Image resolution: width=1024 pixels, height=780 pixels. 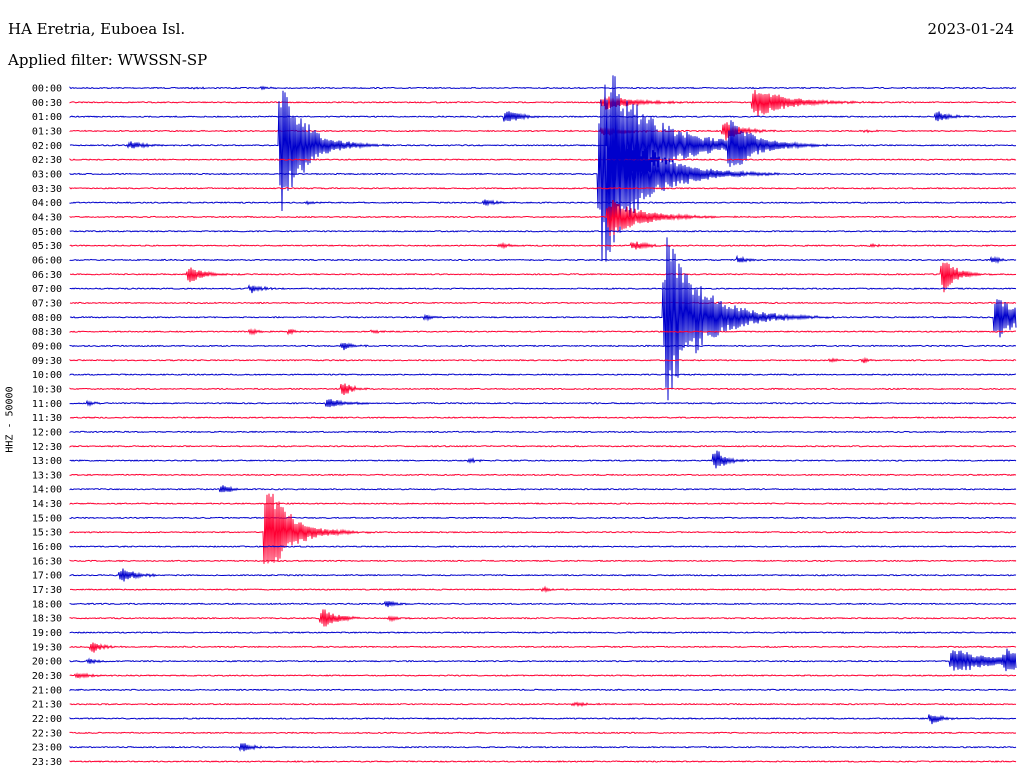 I want to click on time-tick-label: 13:00, so click(x=47, y=461).